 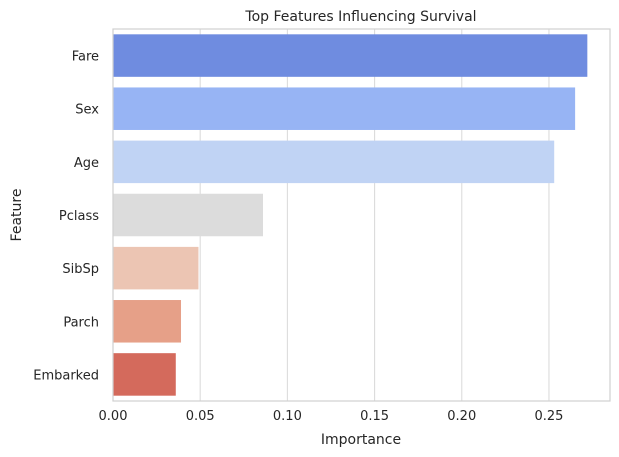 What do you see at coordinates (81, 322) in the screenshot?
I see `y-tick-label: Parch` at bounding box center [81, 322].